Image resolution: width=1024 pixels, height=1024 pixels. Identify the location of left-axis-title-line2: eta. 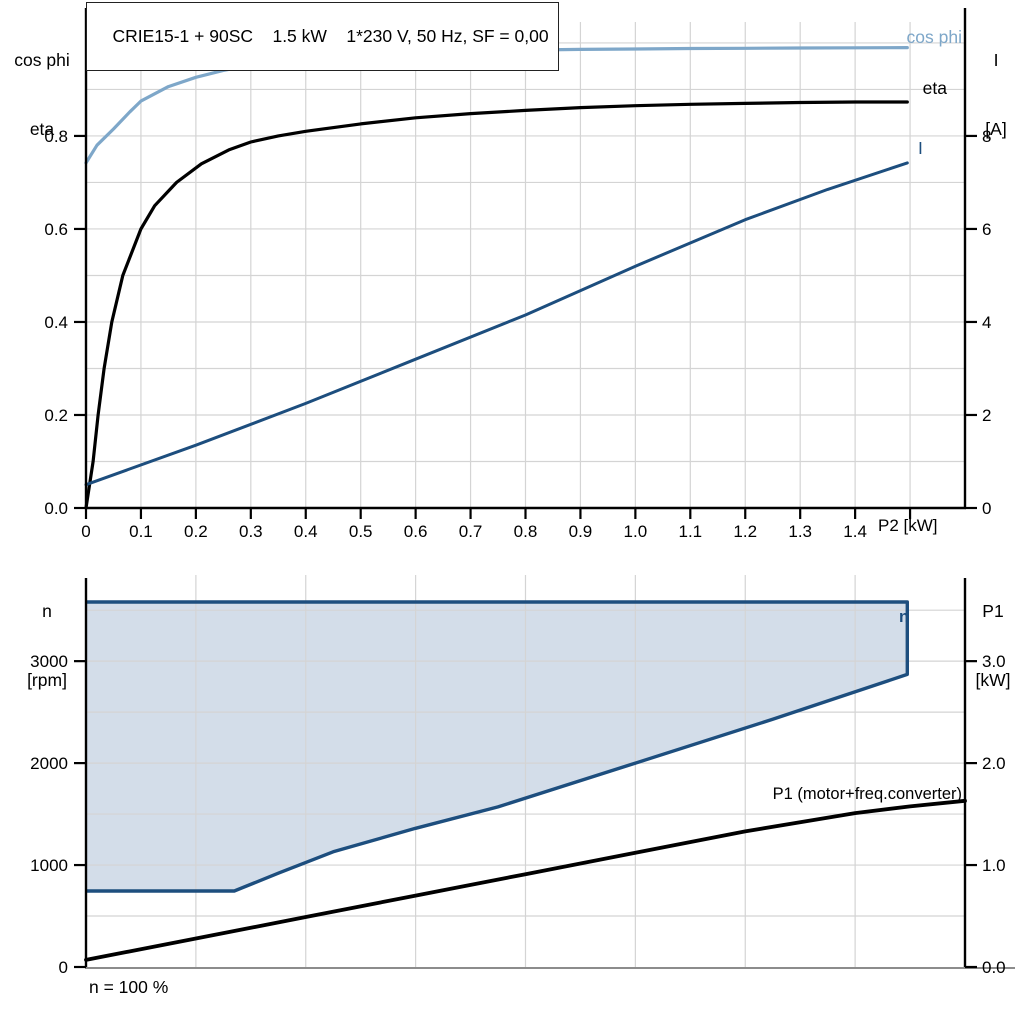
(42, 129).